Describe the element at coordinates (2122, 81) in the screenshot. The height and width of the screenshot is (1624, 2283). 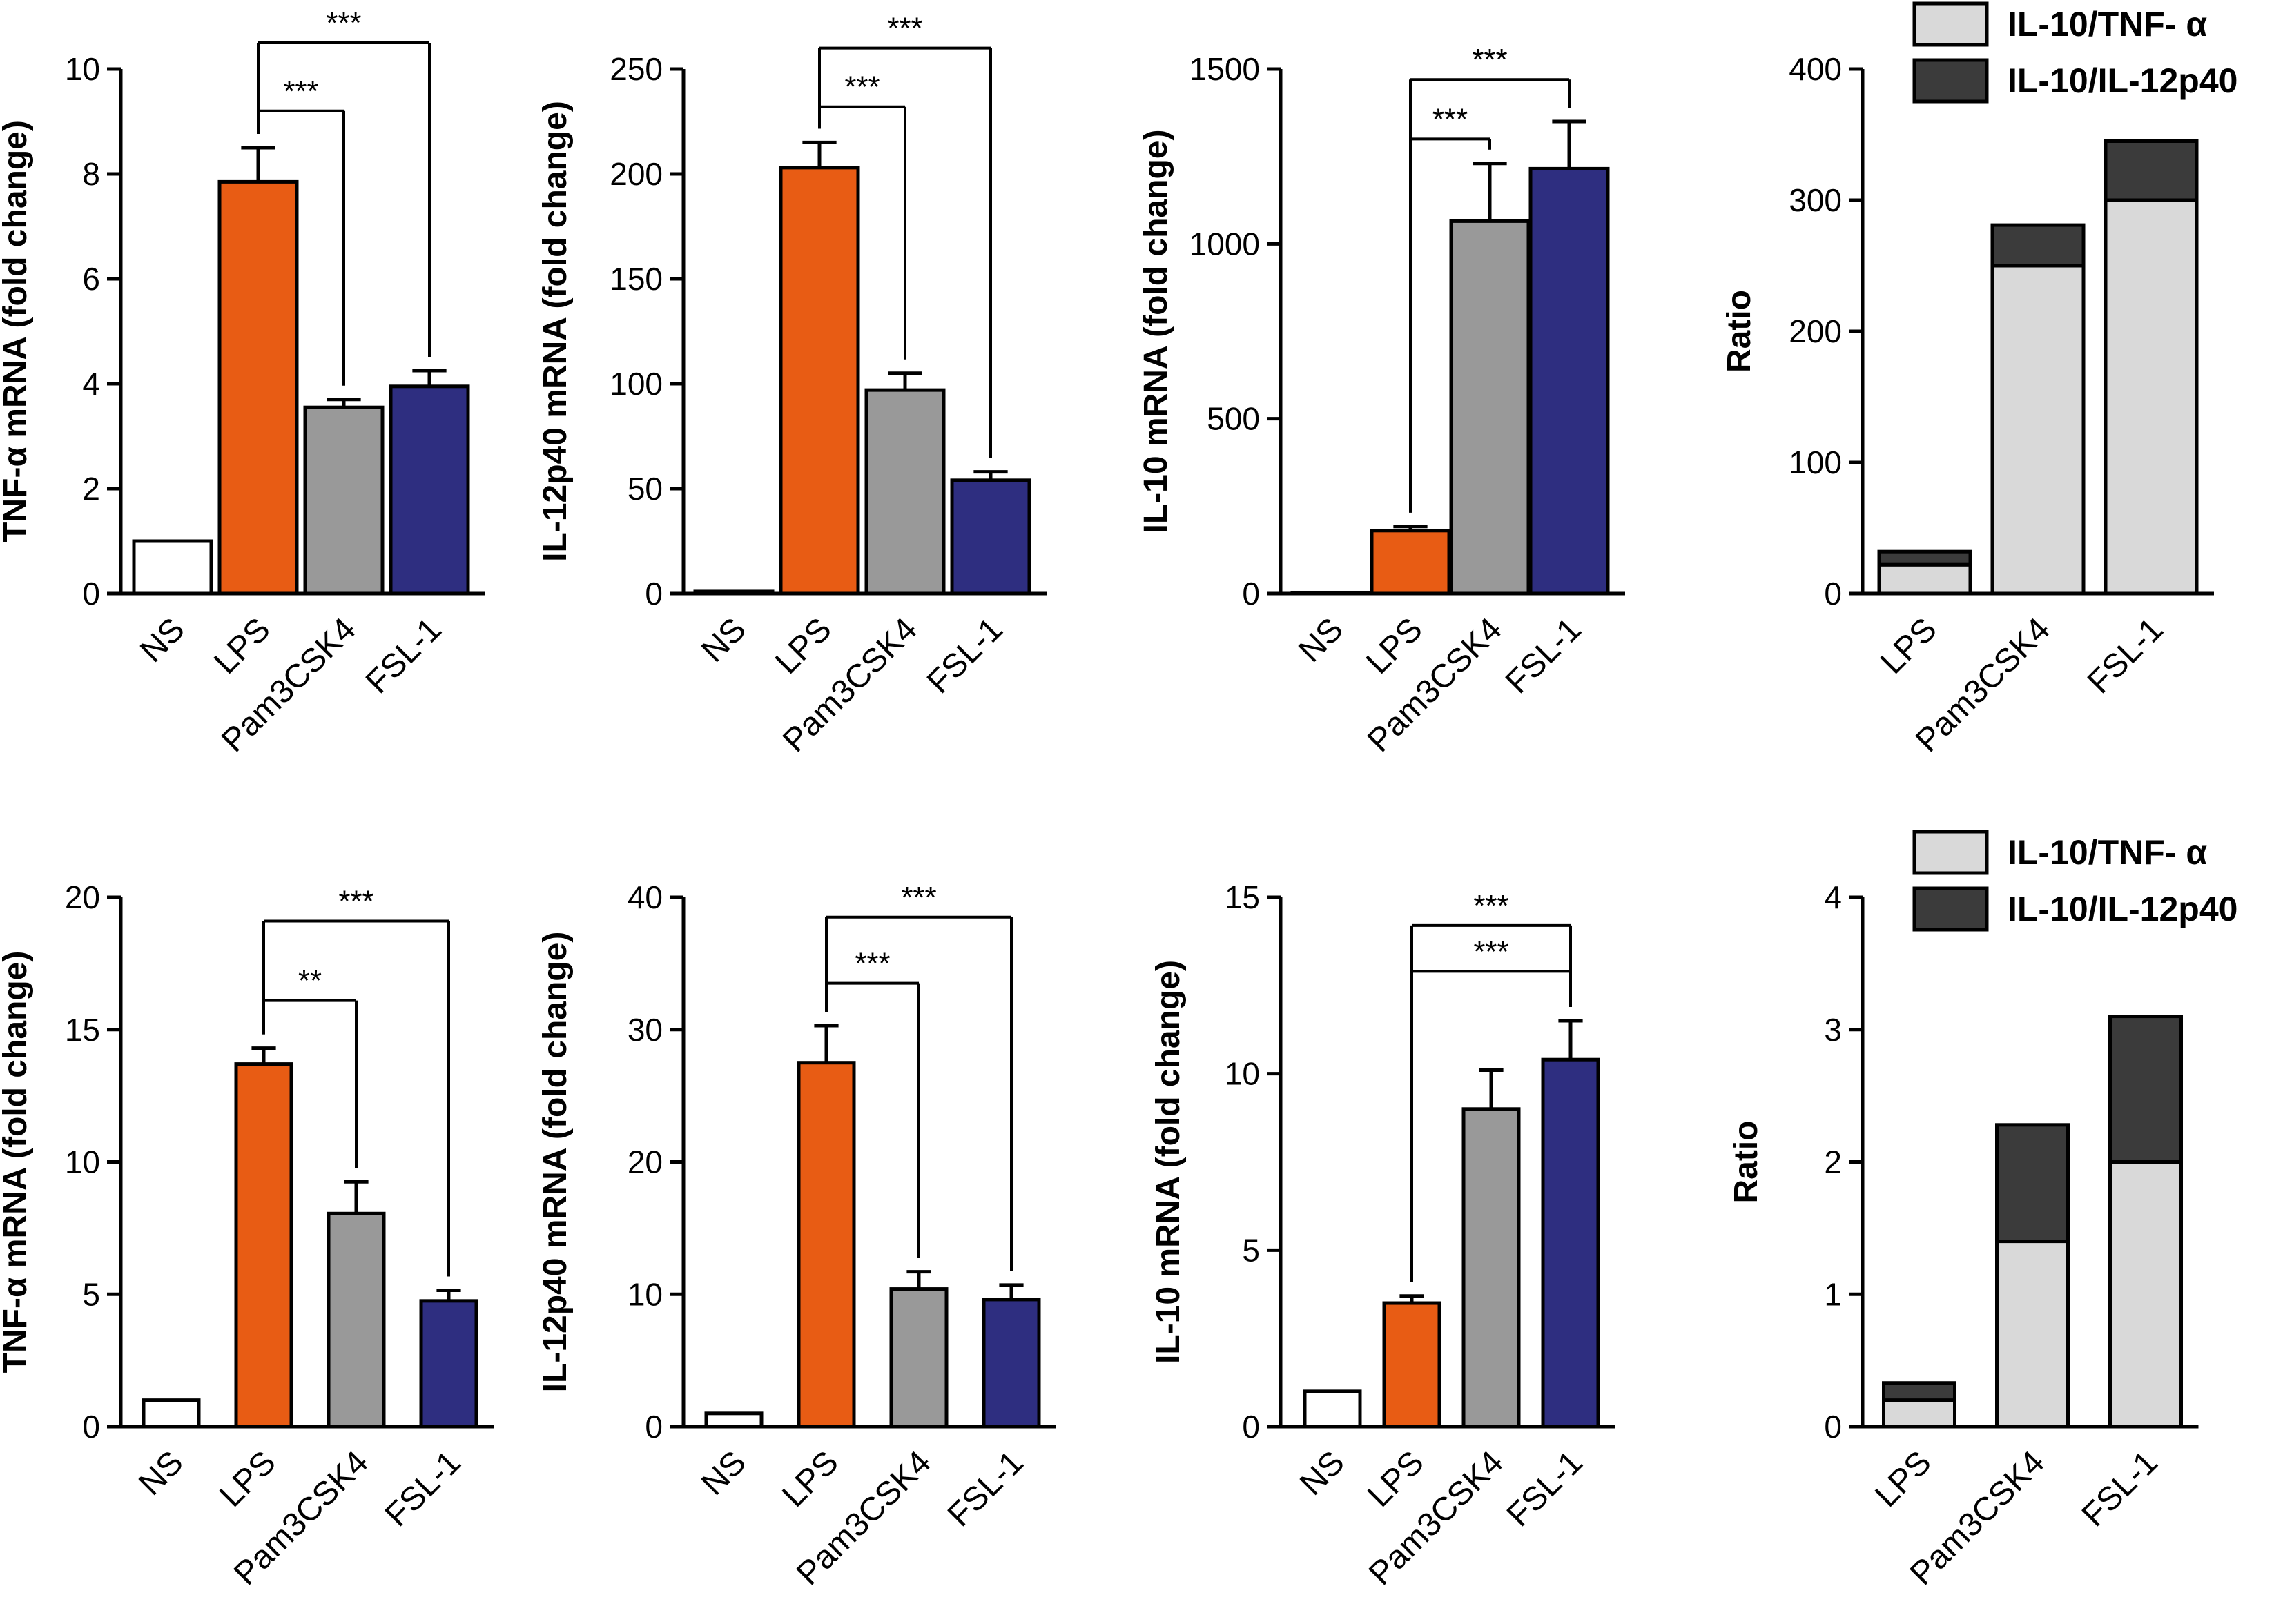
I see `legend-label: IL-10/IL-12p40` at that location.